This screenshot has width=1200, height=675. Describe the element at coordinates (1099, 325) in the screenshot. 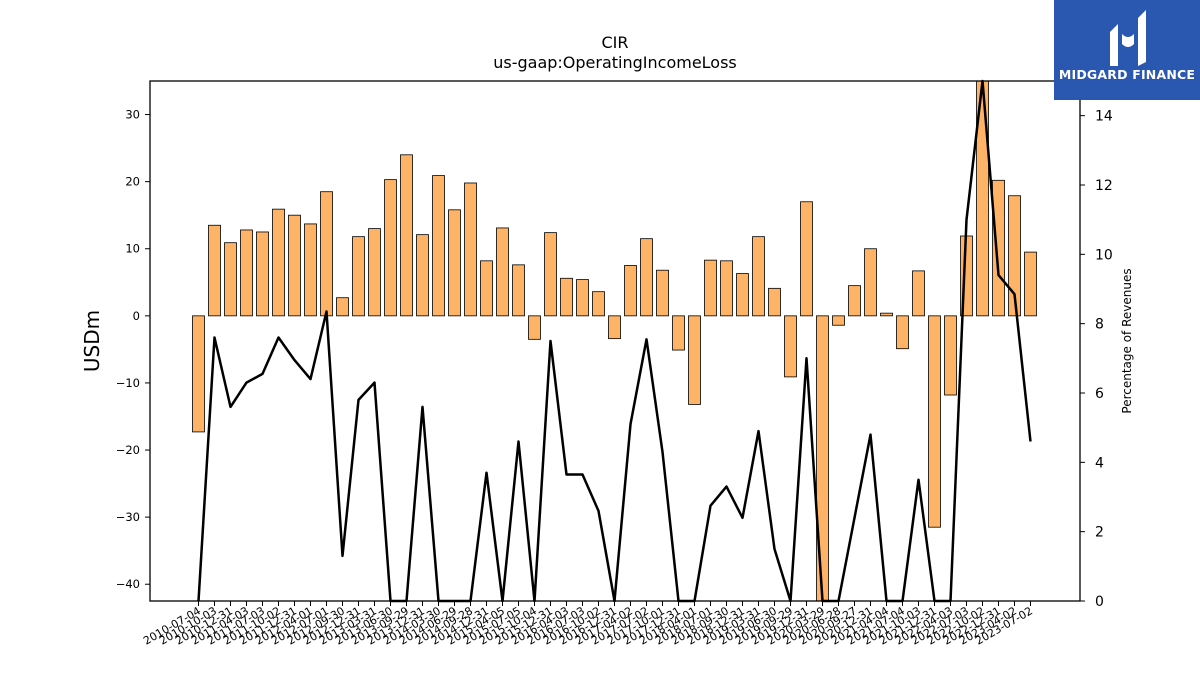

I see `y2-tick-label: 8` at that location.